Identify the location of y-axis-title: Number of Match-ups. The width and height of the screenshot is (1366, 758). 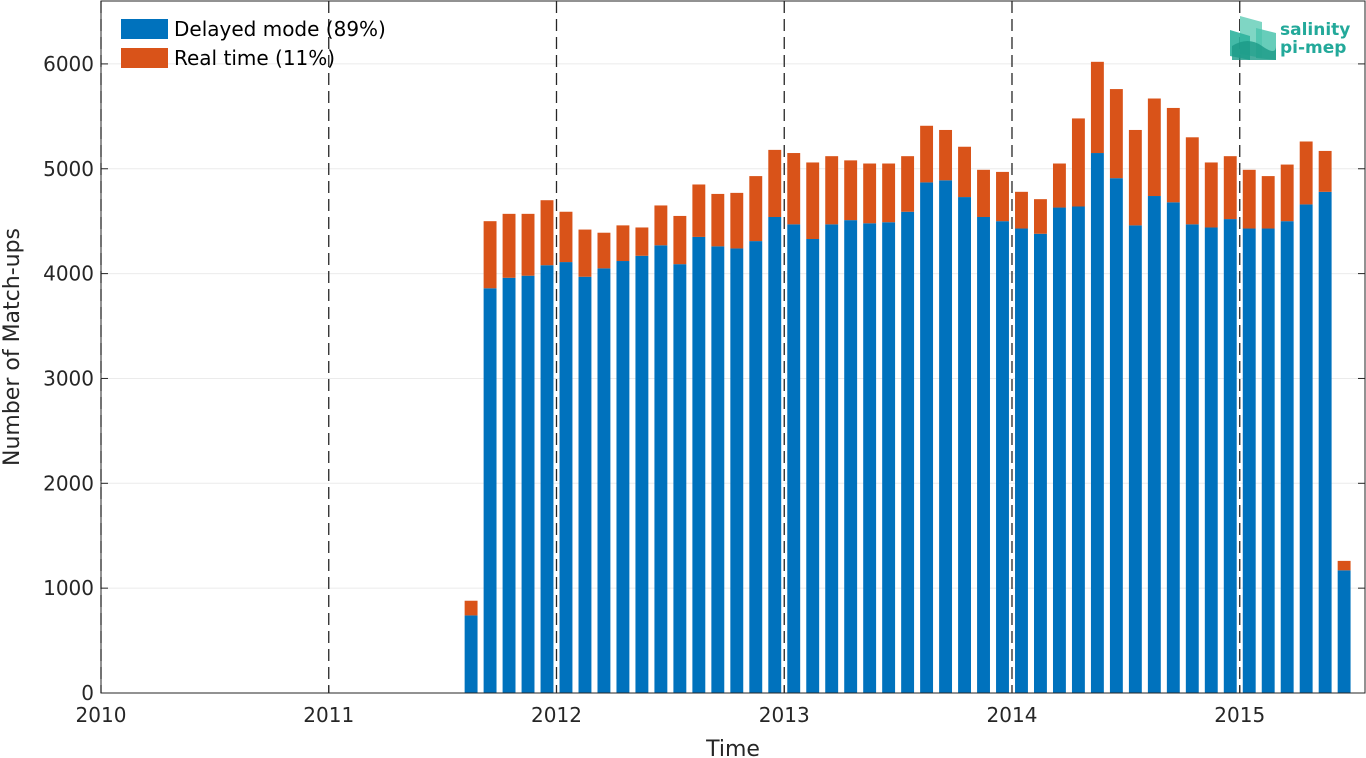
(12, 347).